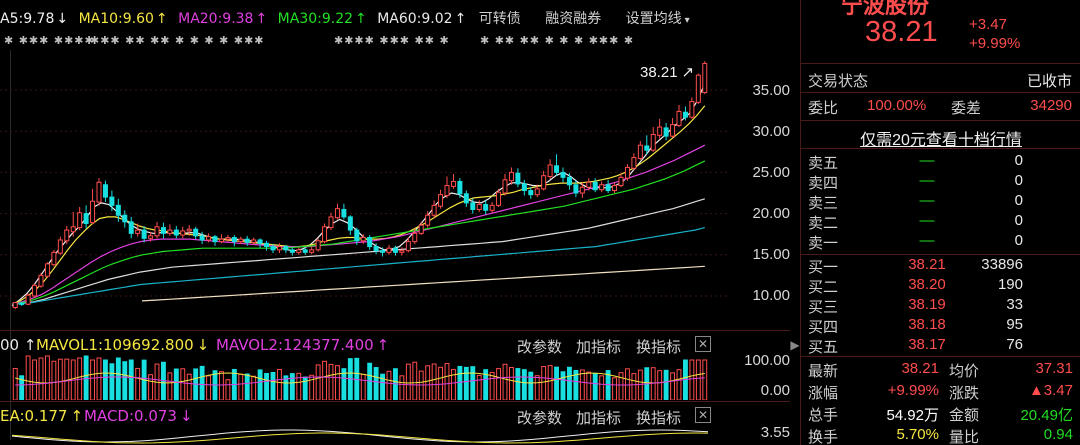  I want to click on ma-settings-button: 设置均线 ▾, so click(657, 19).